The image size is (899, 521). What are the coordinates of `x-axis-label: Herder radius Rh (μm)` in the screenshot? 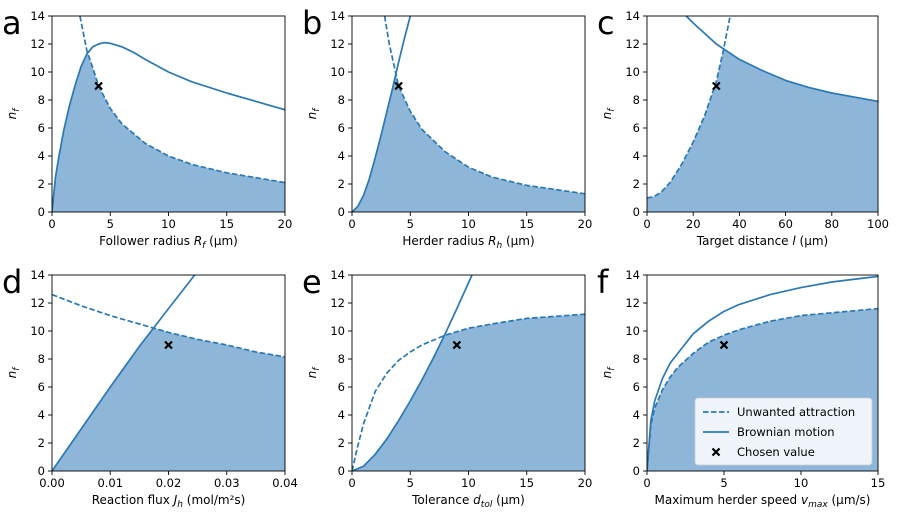 It's located at (468, 242).